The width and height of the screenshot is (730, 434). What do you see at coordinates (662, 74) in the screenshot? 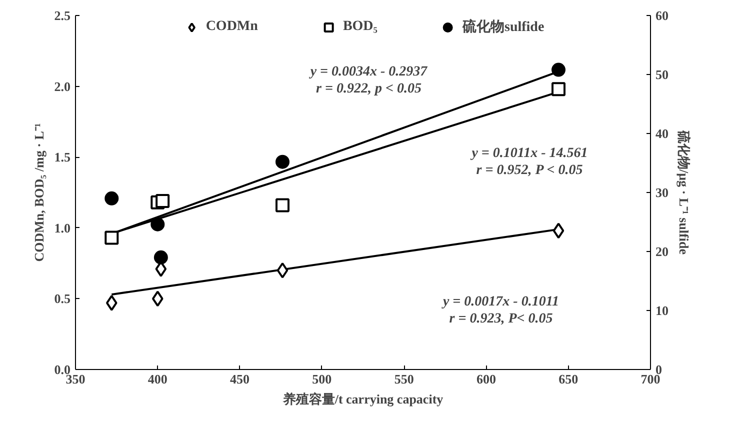
I see `y2-tick-label: 50` at bounding box center [662, 74].